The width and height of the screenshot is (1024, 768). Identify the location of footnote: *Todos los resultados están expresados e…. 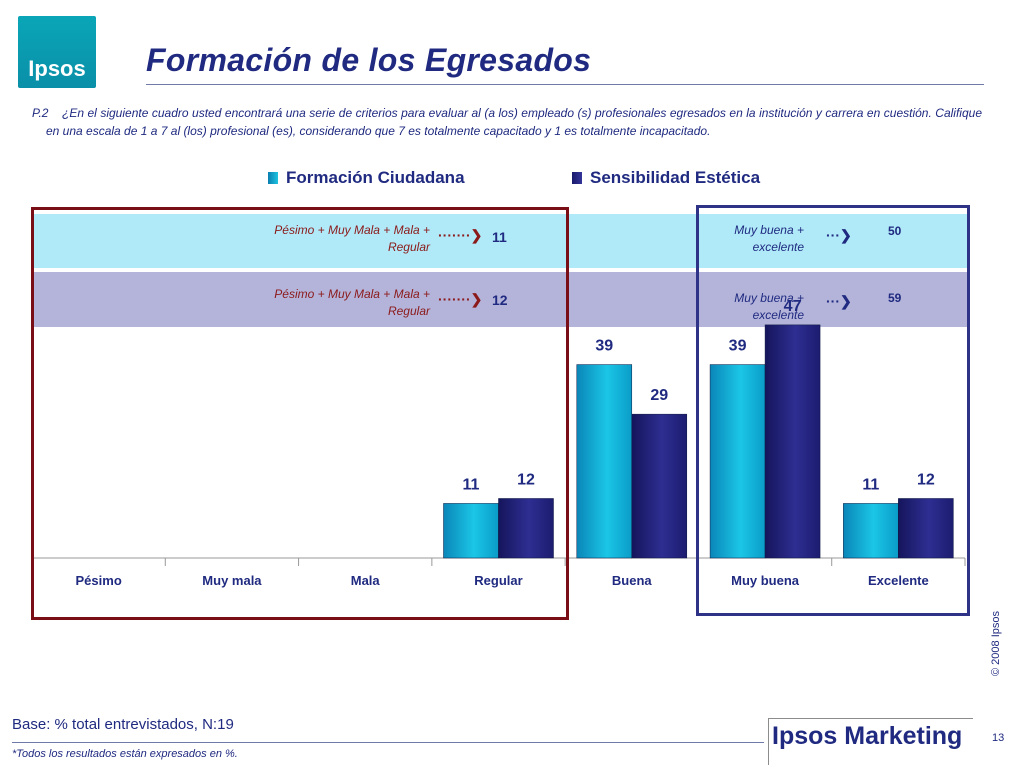
(125, 754).